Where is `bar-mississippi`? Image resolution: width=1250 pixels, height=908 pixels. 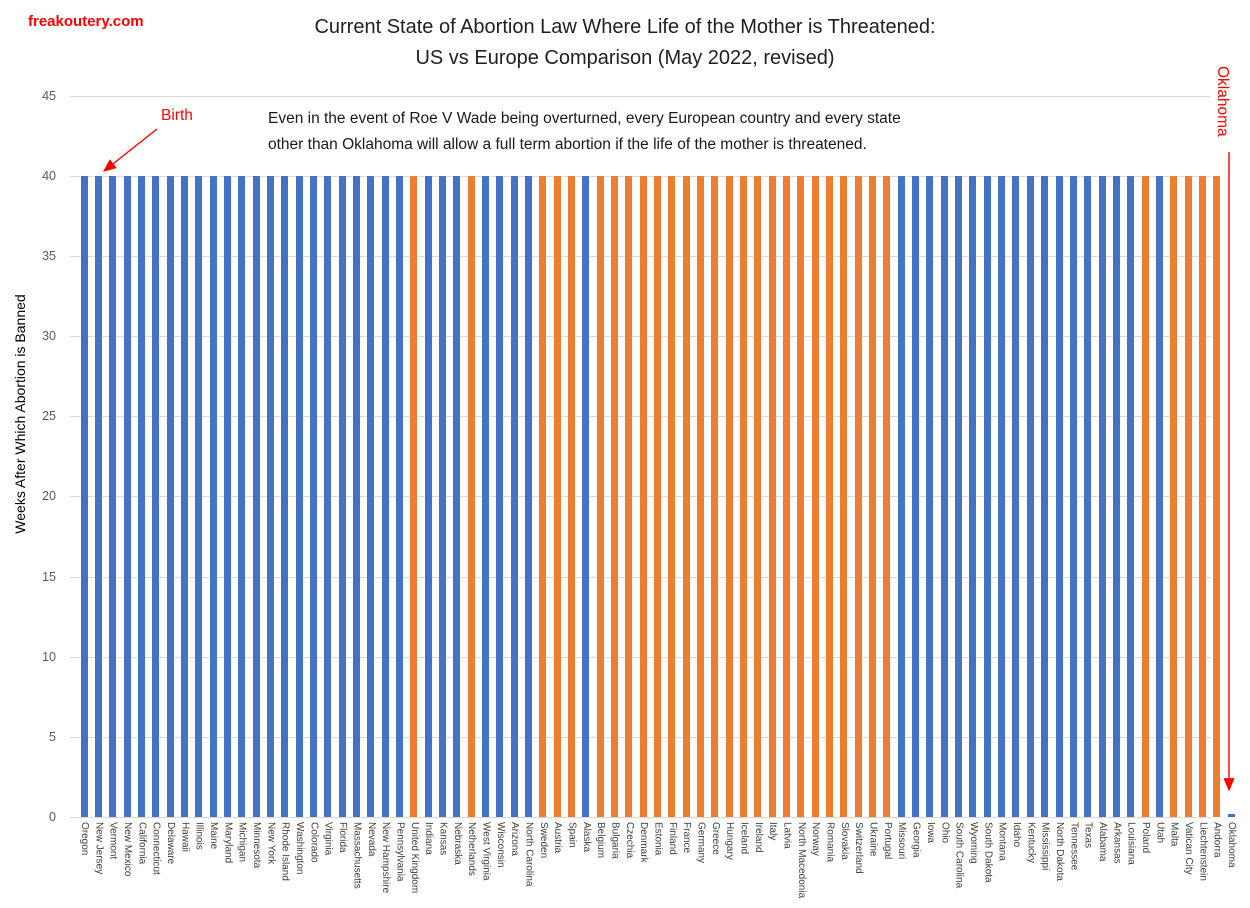
bar-mississippi is located at coordinates (1045, 496).